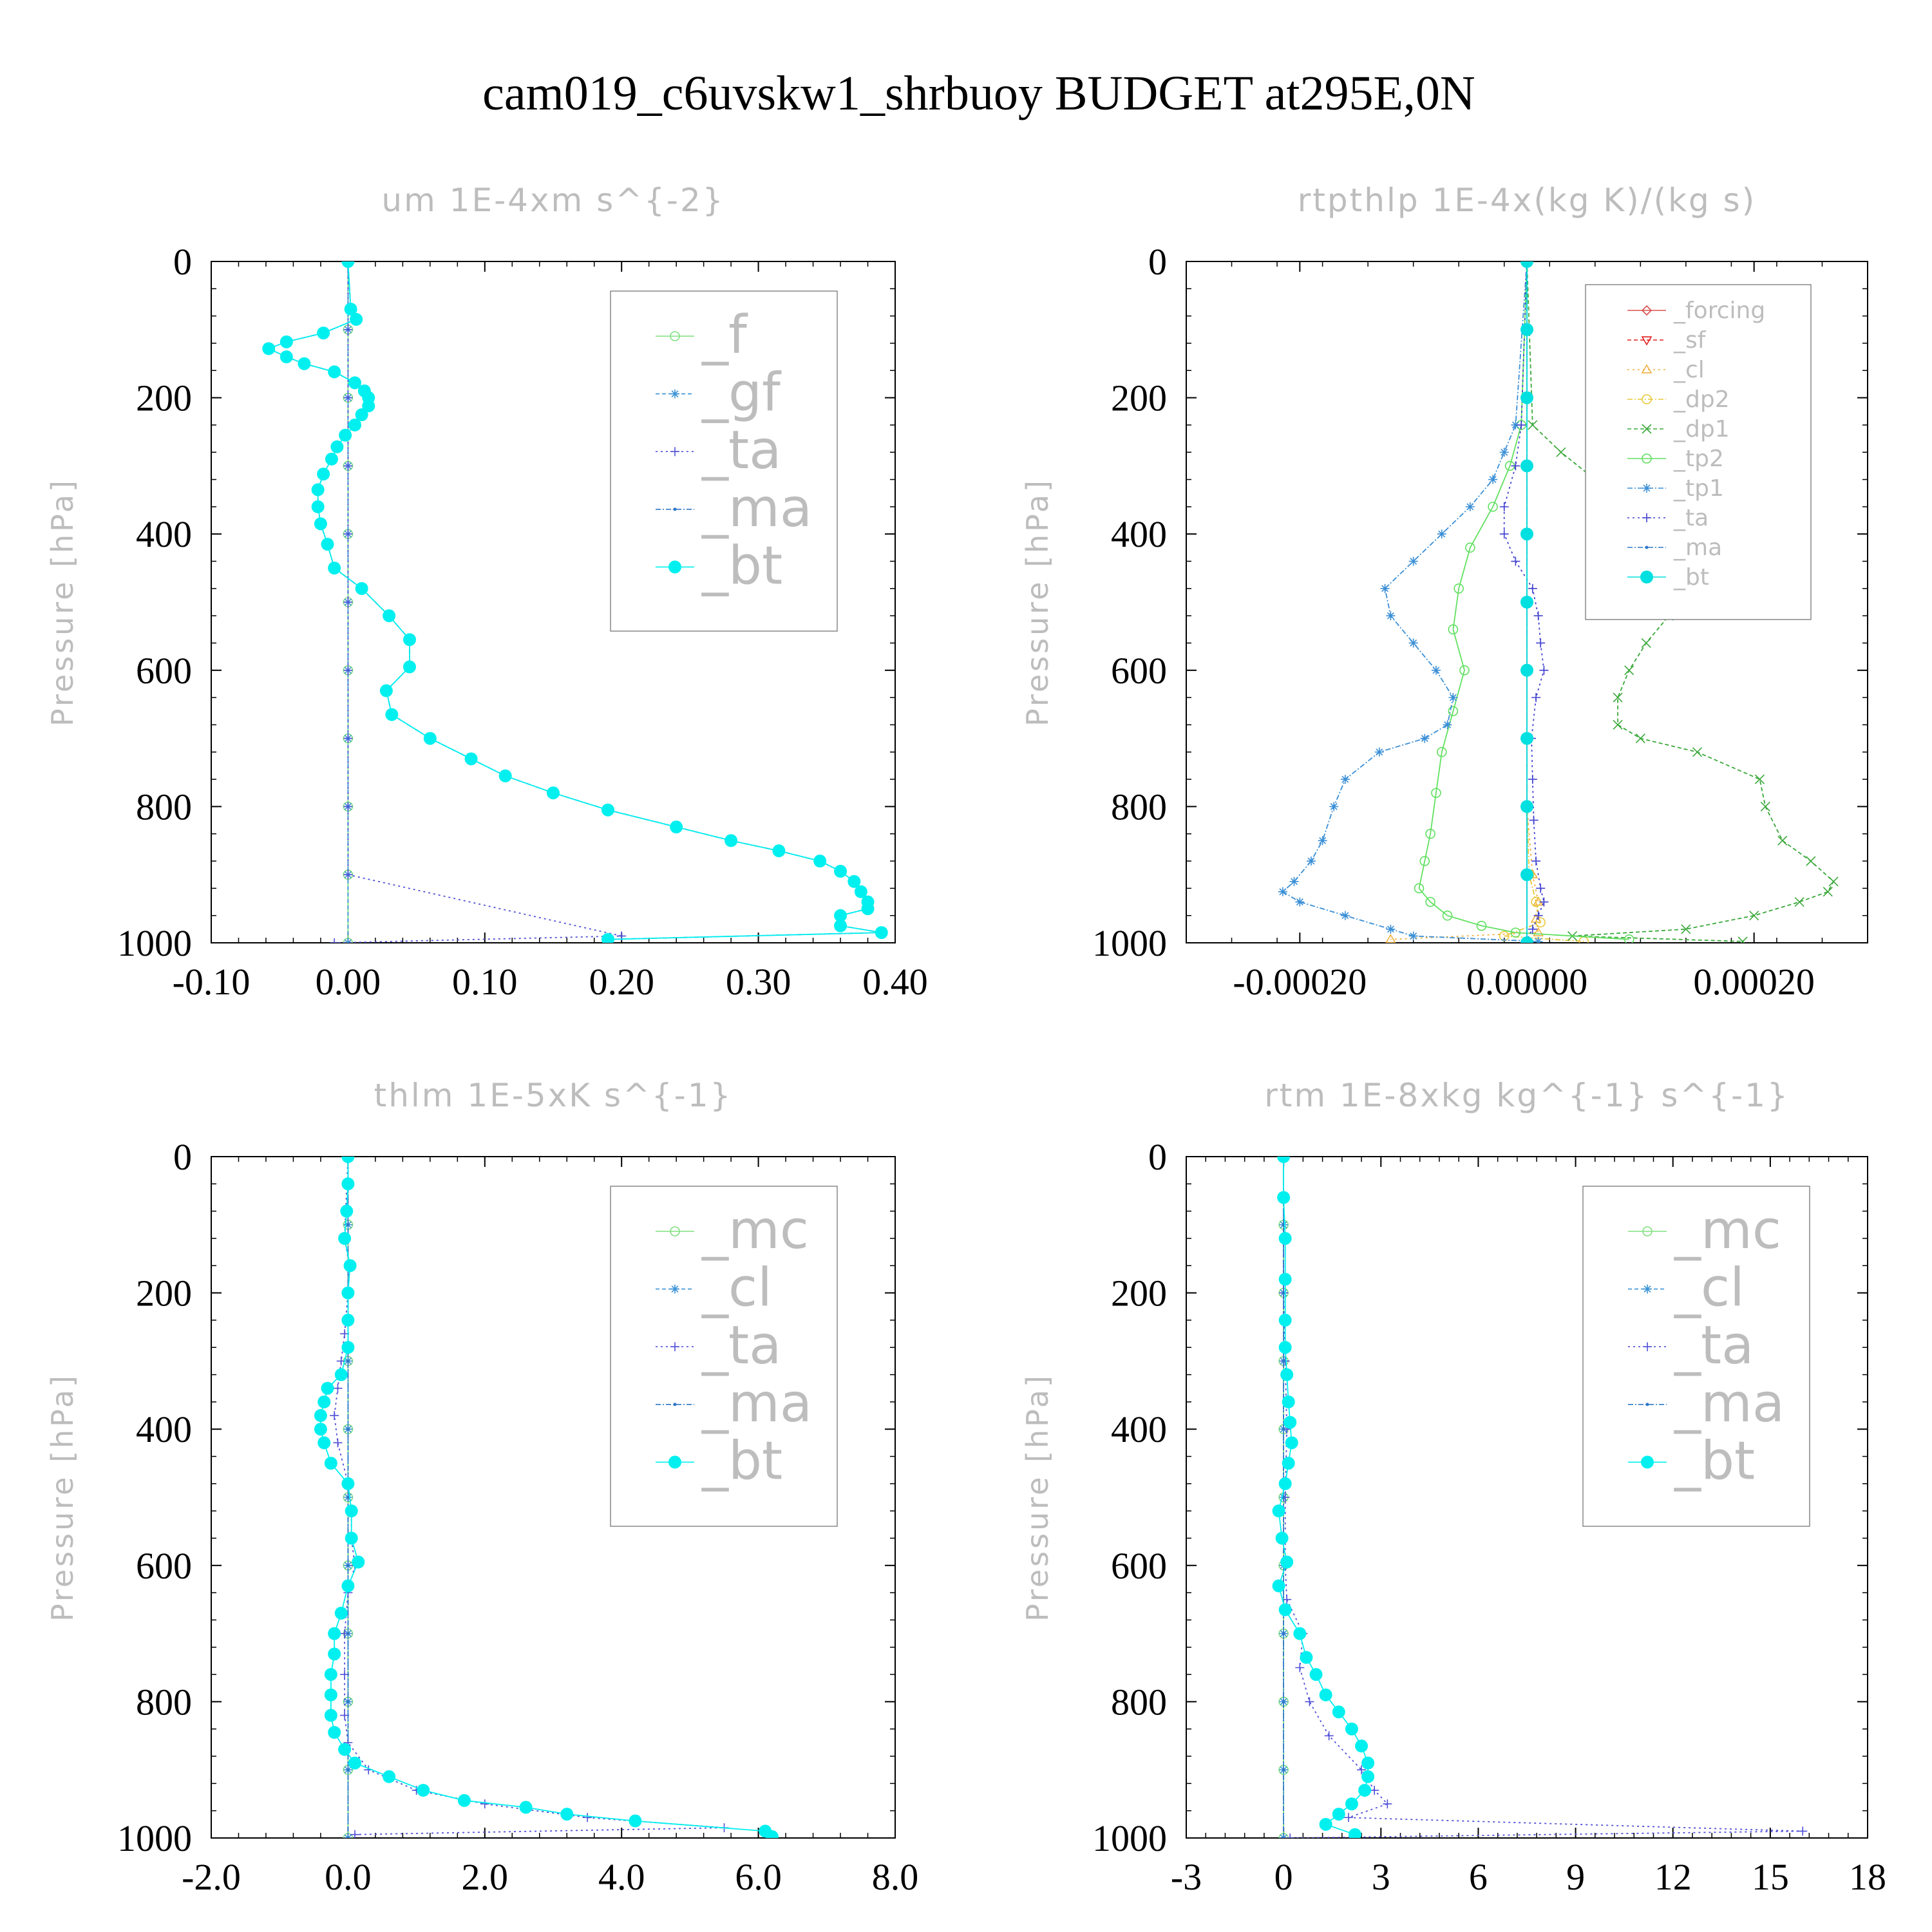  What do you see at coordinates (758, 982) in the screenshot?
I see `x-tick-label: 0.30` at bounding box center [758, 982].